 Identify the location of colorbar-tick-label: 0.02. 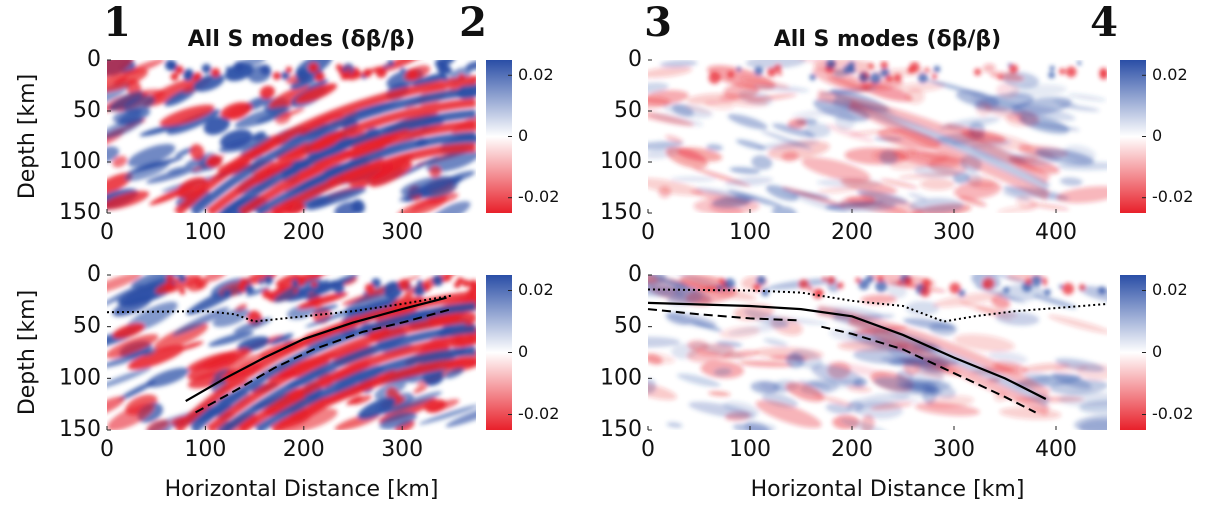
(536, 289).